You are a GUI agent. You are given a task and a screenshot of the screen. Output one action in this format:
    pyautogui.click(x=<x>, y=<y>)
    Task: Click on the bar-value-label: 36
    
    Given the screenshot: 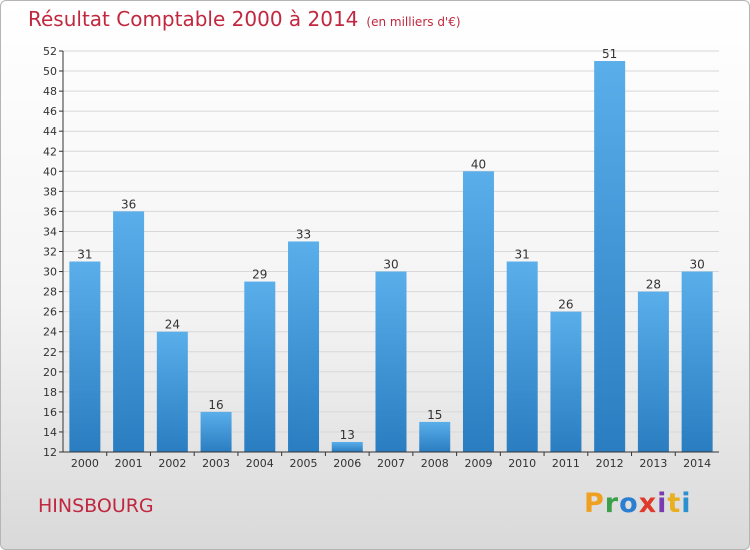 What is the action you would take?
    pyautogui.click(x=128, y=204)
    